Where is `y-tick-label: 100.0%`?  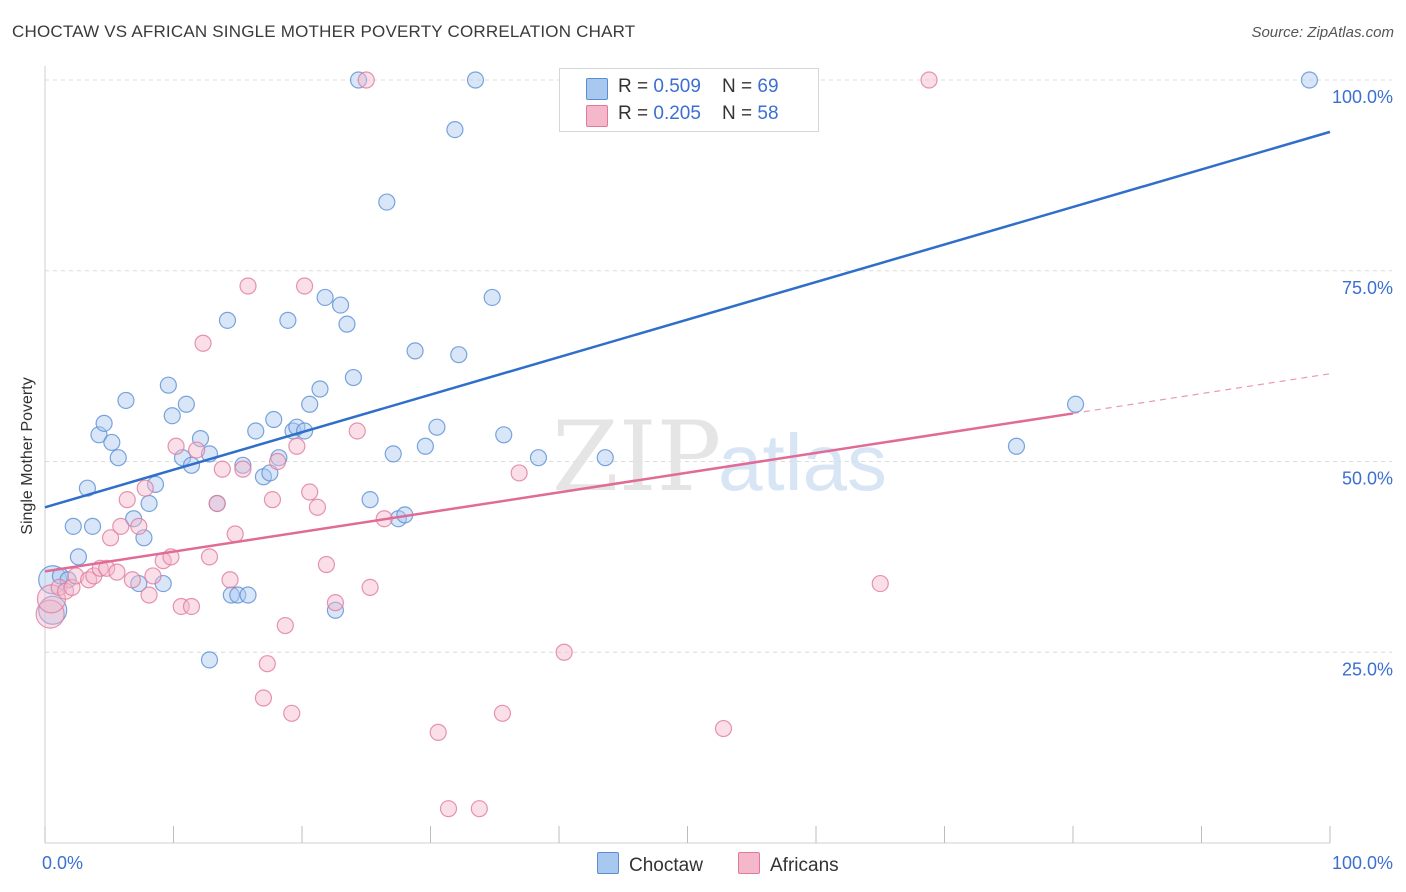
y-tick-label: 100.0% is located at coordinates (1362, 97).